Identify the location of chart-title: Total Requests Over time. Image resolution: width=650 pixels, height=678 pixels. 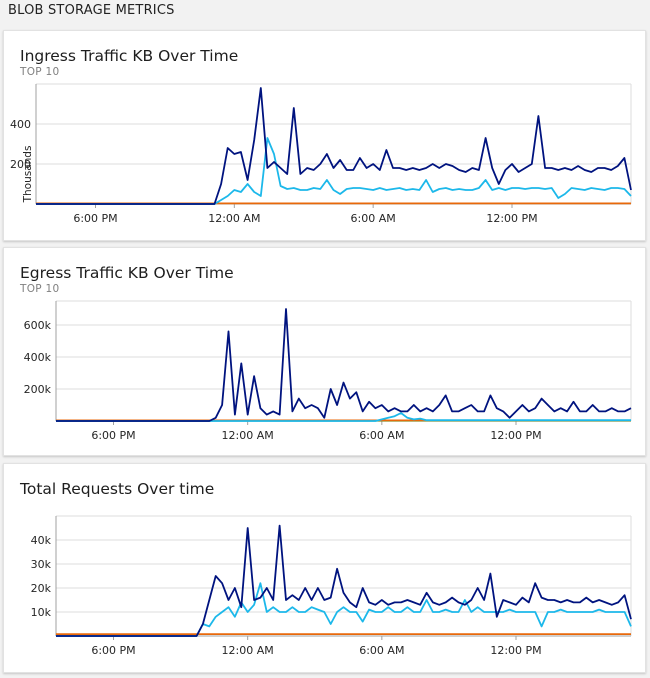
(117, 489).